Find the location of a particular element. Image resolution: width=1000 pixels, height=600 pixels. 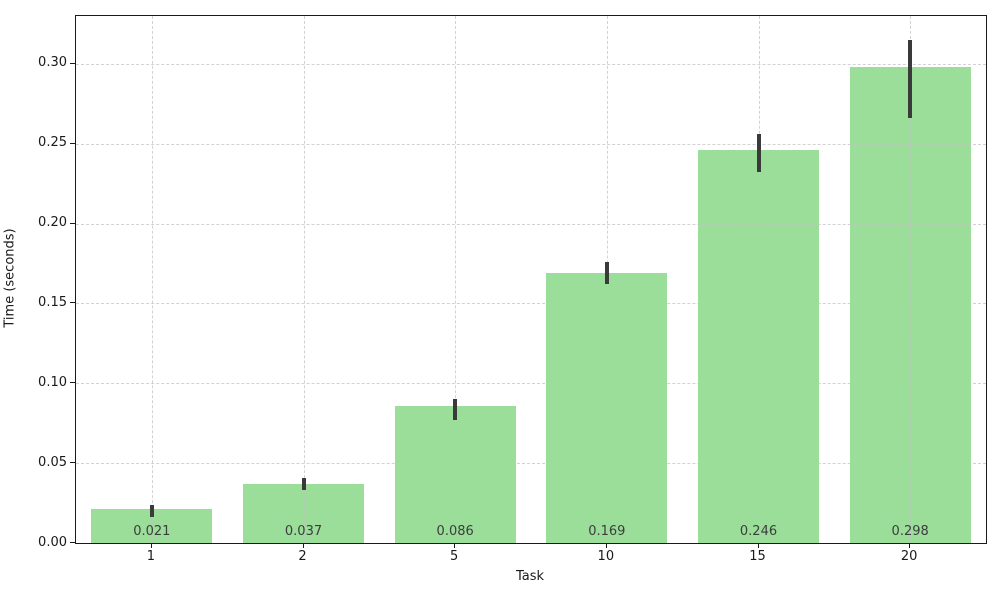

y-tick-label: 0.25 is located at coordinates (52, 143).